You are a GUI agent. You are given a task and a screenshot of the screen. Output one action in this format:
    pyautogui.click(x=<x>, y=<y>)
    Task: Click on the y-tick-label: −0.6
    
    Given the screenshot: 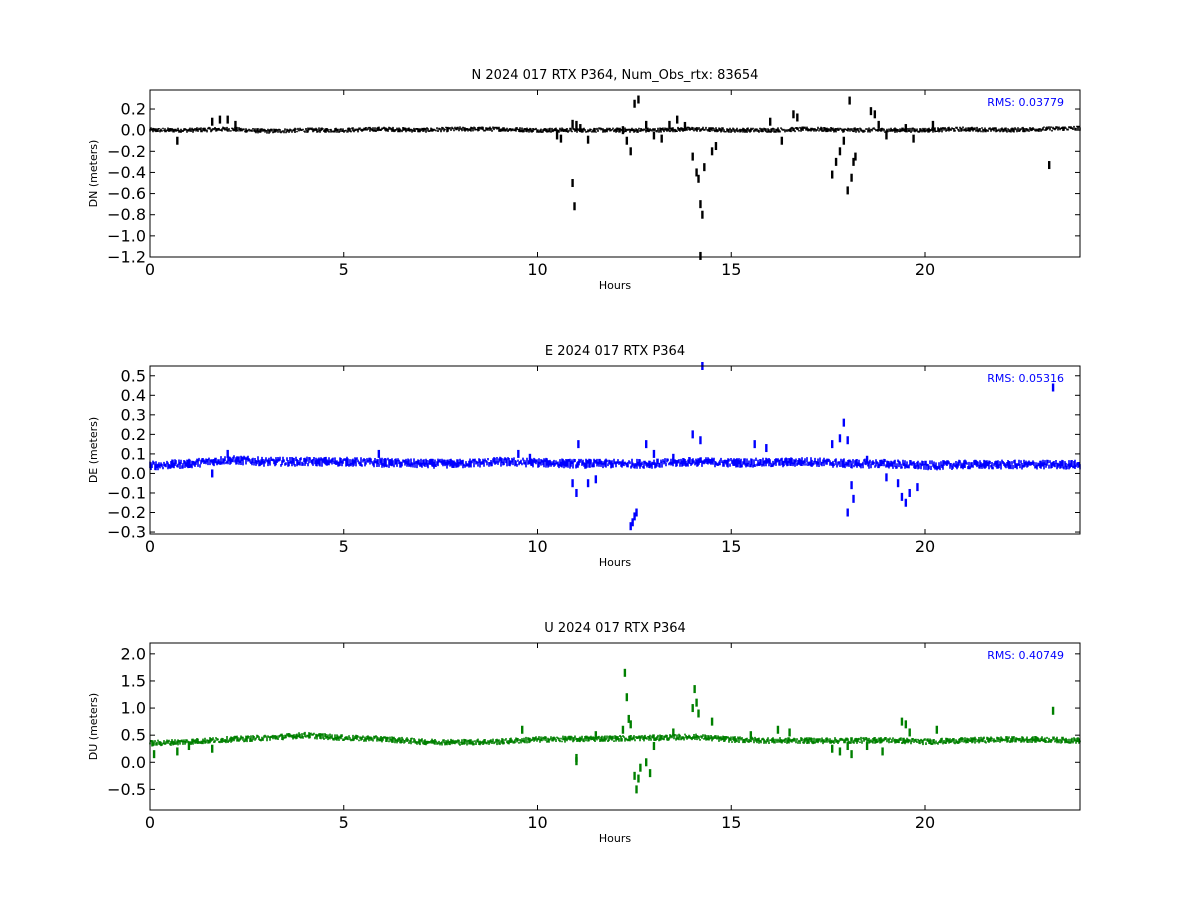 What is the action you would take?
    pyautogui.click(x=126, y=193)
    